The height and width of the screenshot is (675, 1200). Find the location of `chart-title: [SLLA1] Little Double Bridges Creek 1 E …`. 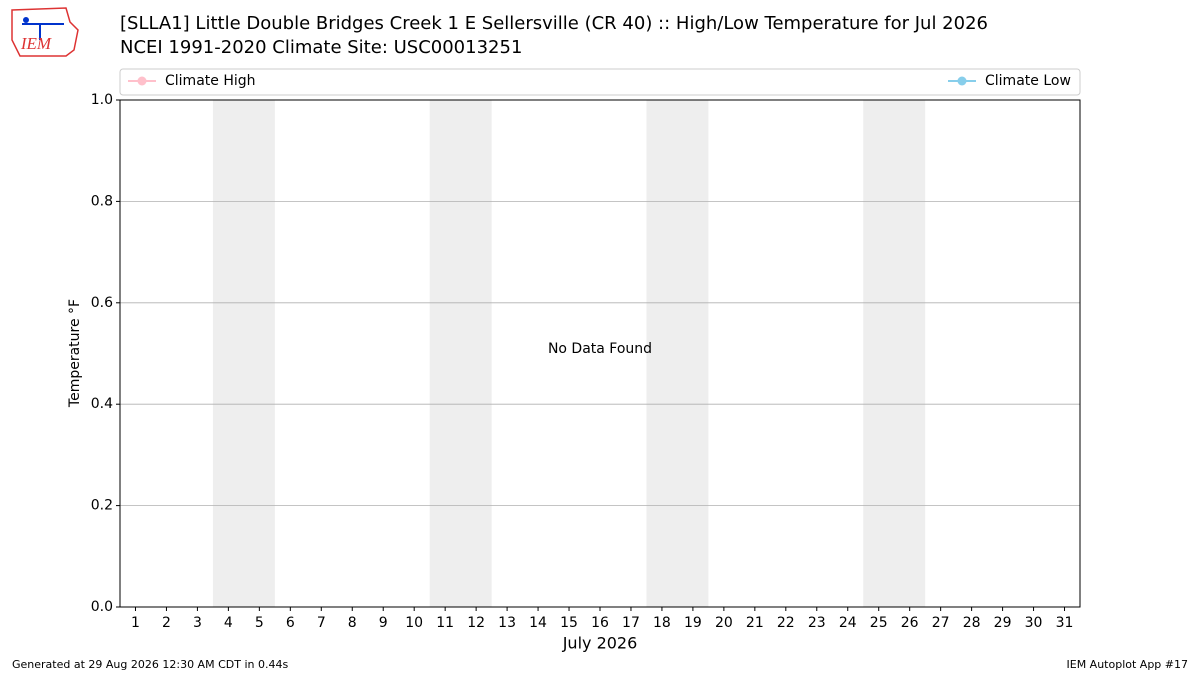

chart-title: [SLLA1] Little Double Bridges Creek 1 E … is located at coordinates (554, 23).